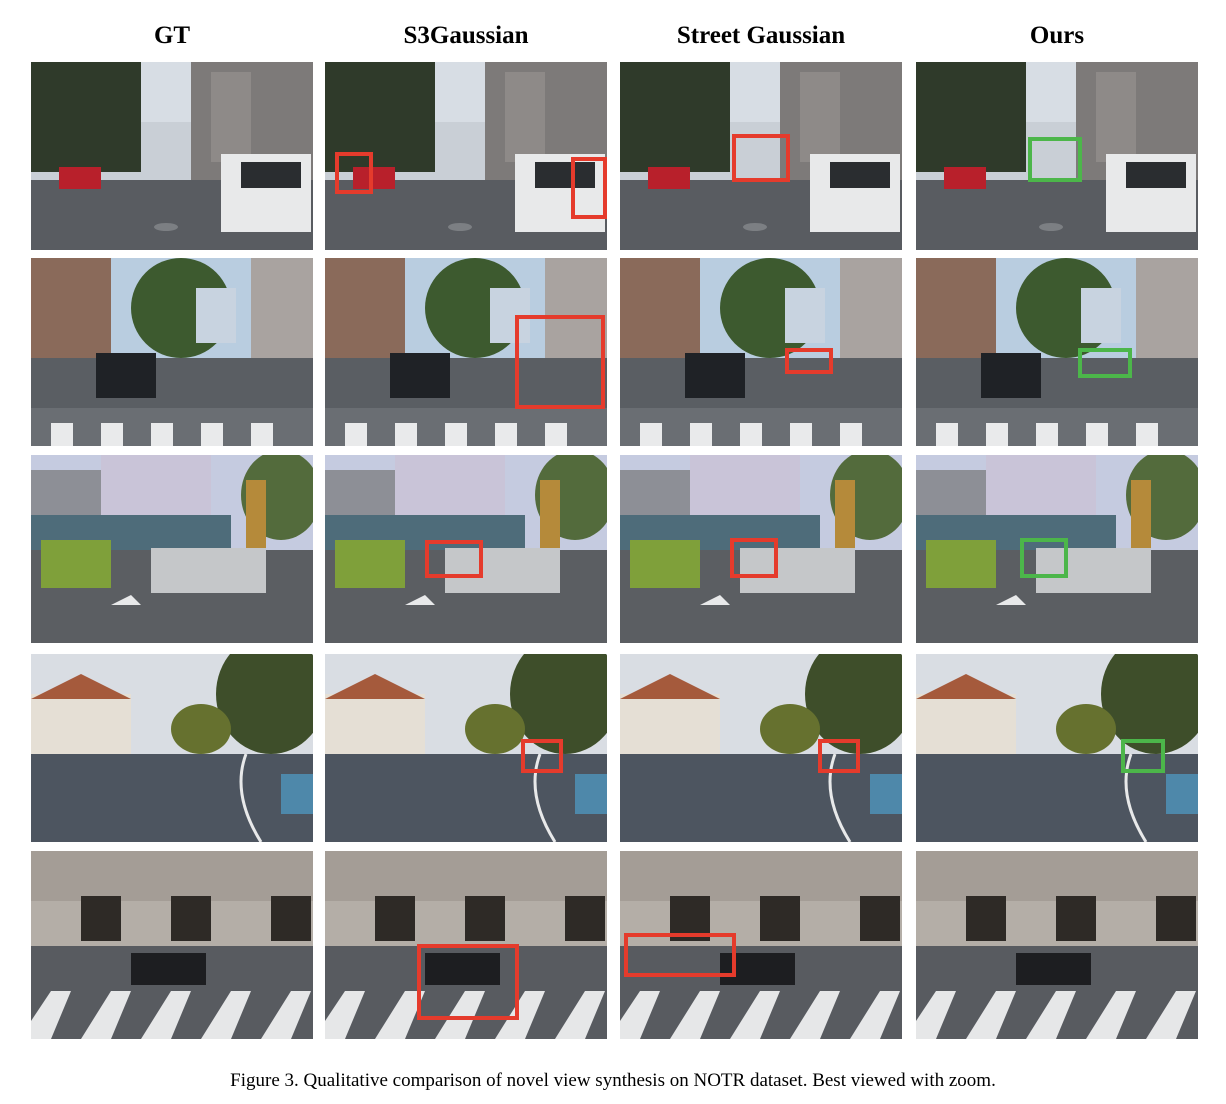 The height and width of the screenshot is (1104, 1226). I want to click on row2-ours-image, so click(1057, 352).